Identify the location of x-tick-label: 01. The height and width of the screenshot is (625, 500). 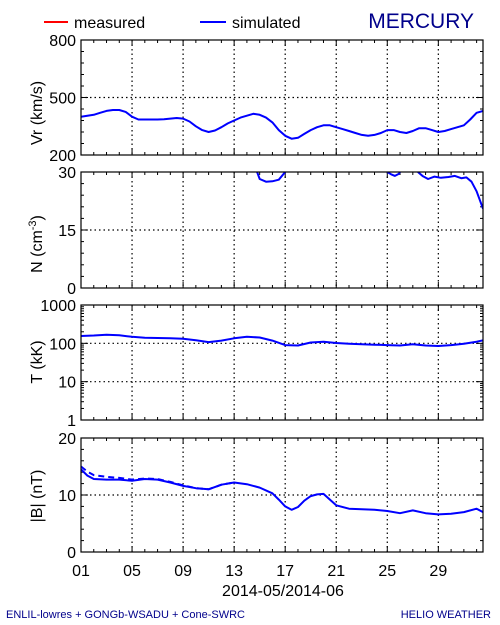
(81, 571).